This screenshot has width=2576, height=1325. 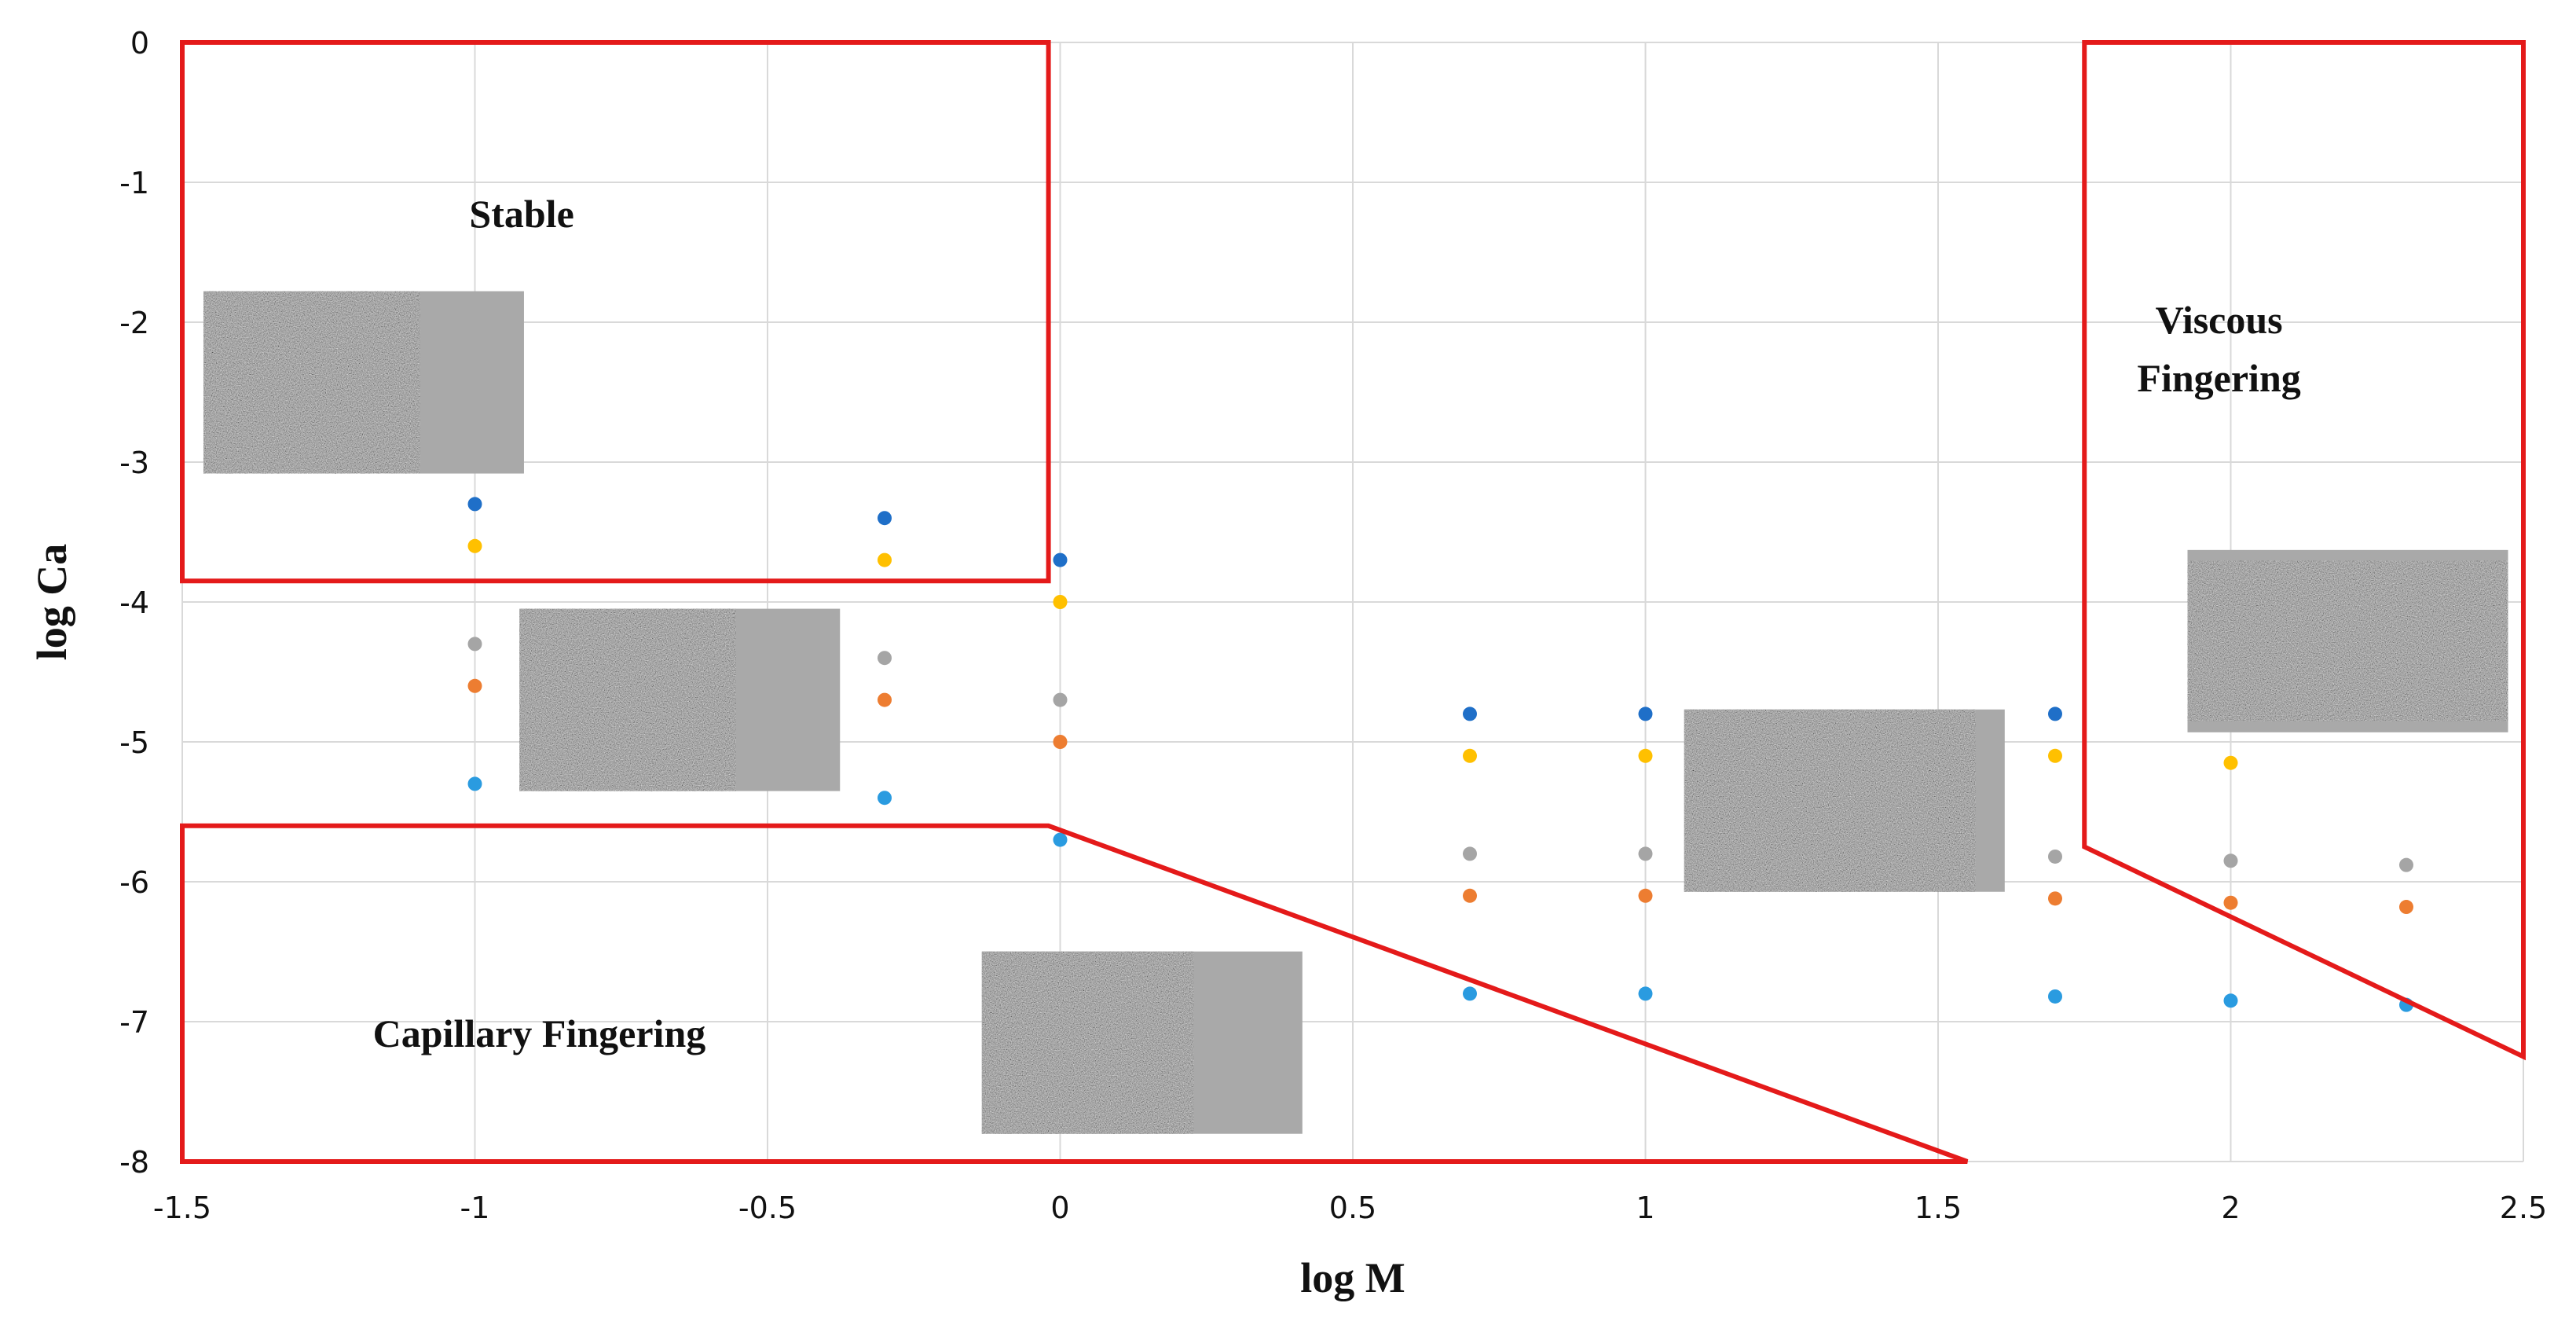 I want to click on x-tick-label: 0.5, so click(x=1352, y=1208).